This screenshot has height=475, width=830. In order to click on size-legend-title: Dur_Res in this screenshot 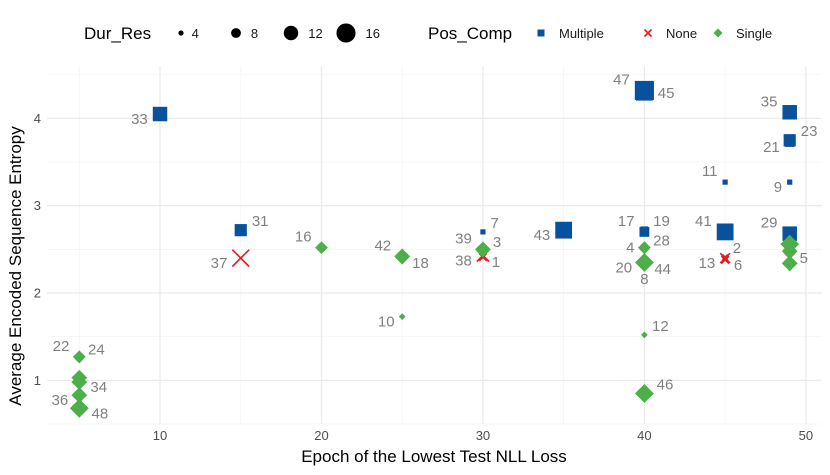, I will do `click(117, 33)`.